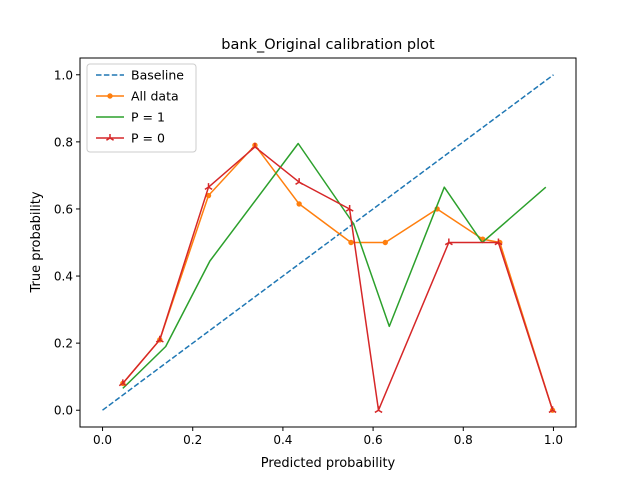 This screenshot has width=640, height=480. I want to click on legend-entry-p-1: P = 1, so click(130, 117).